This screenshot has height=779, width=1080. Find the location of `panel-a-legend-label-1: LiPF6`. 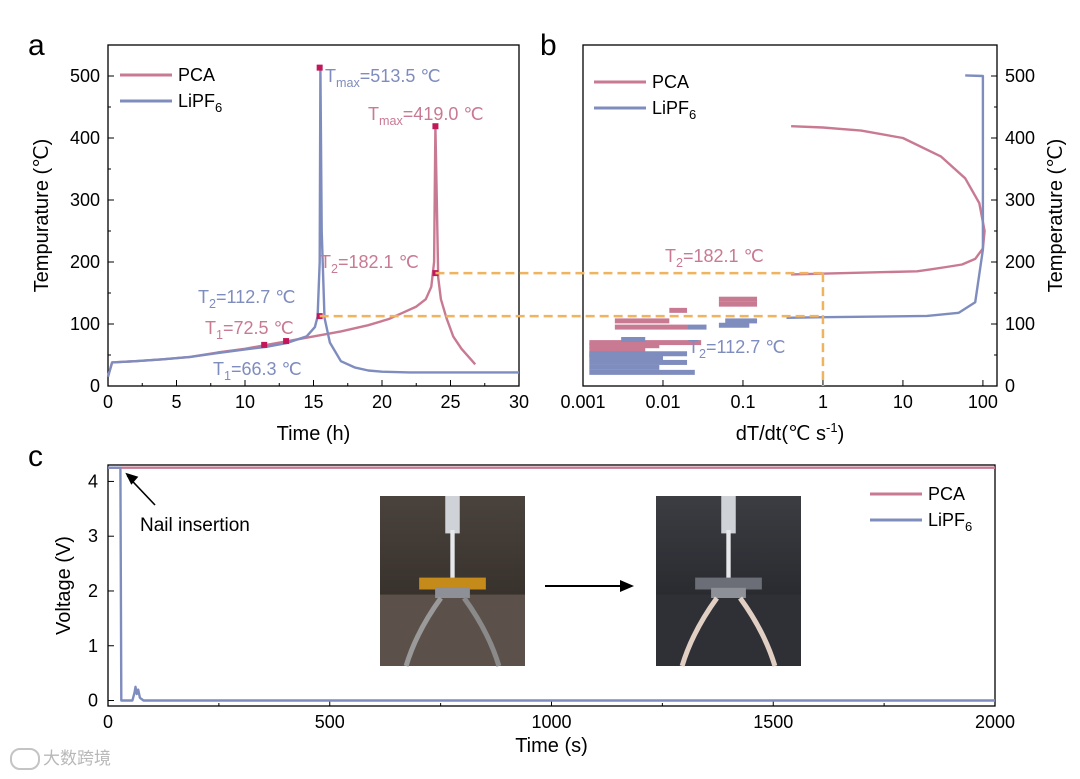

panel-a-legend-label-1: LiPF6 is located at coordinates (200, 103).